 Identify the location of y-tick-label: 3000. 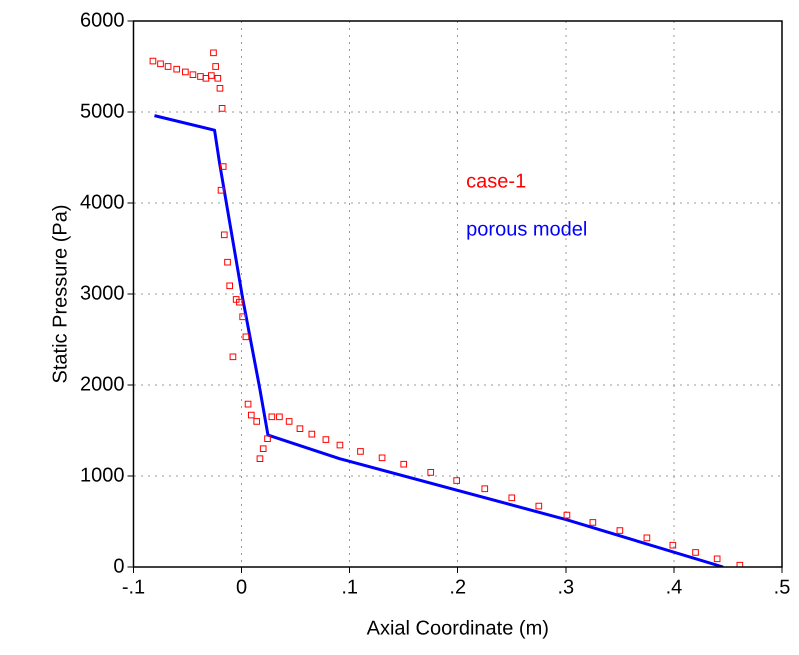
(102, 293).